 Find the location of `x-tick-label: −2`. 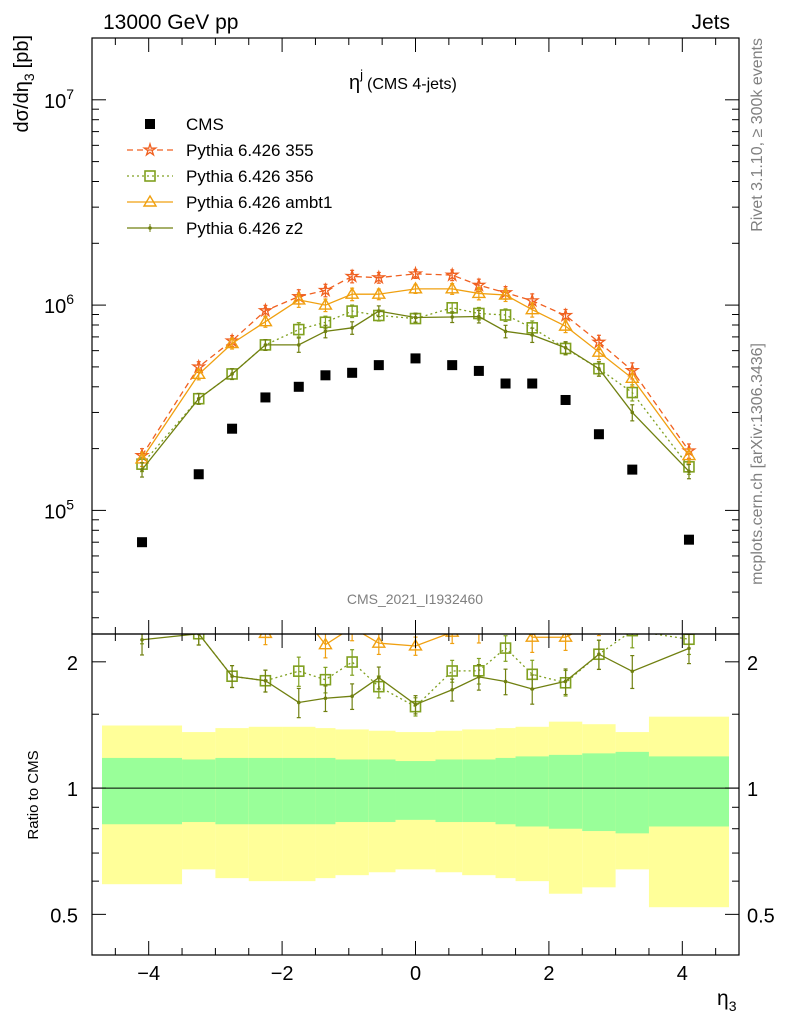

x-tick-label: −2 is located at coordinates (282, 974).